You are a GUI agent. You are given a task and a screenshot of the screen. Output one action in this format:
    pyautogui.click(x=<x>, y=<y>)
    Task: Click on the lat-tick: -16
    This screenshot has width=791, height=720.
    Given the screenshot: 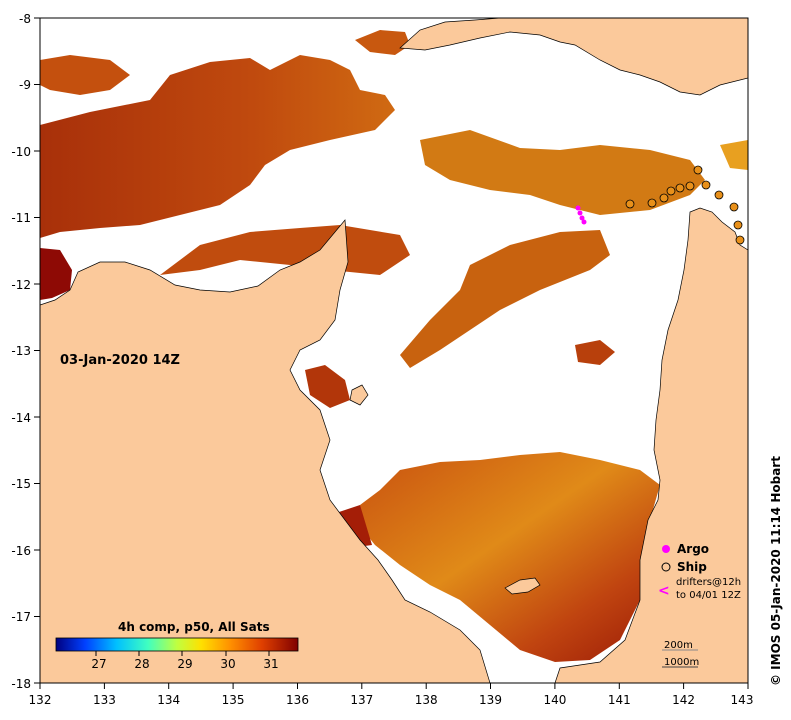 What is the action you would take?
    pyautogui.click(x=21, y=551)
    